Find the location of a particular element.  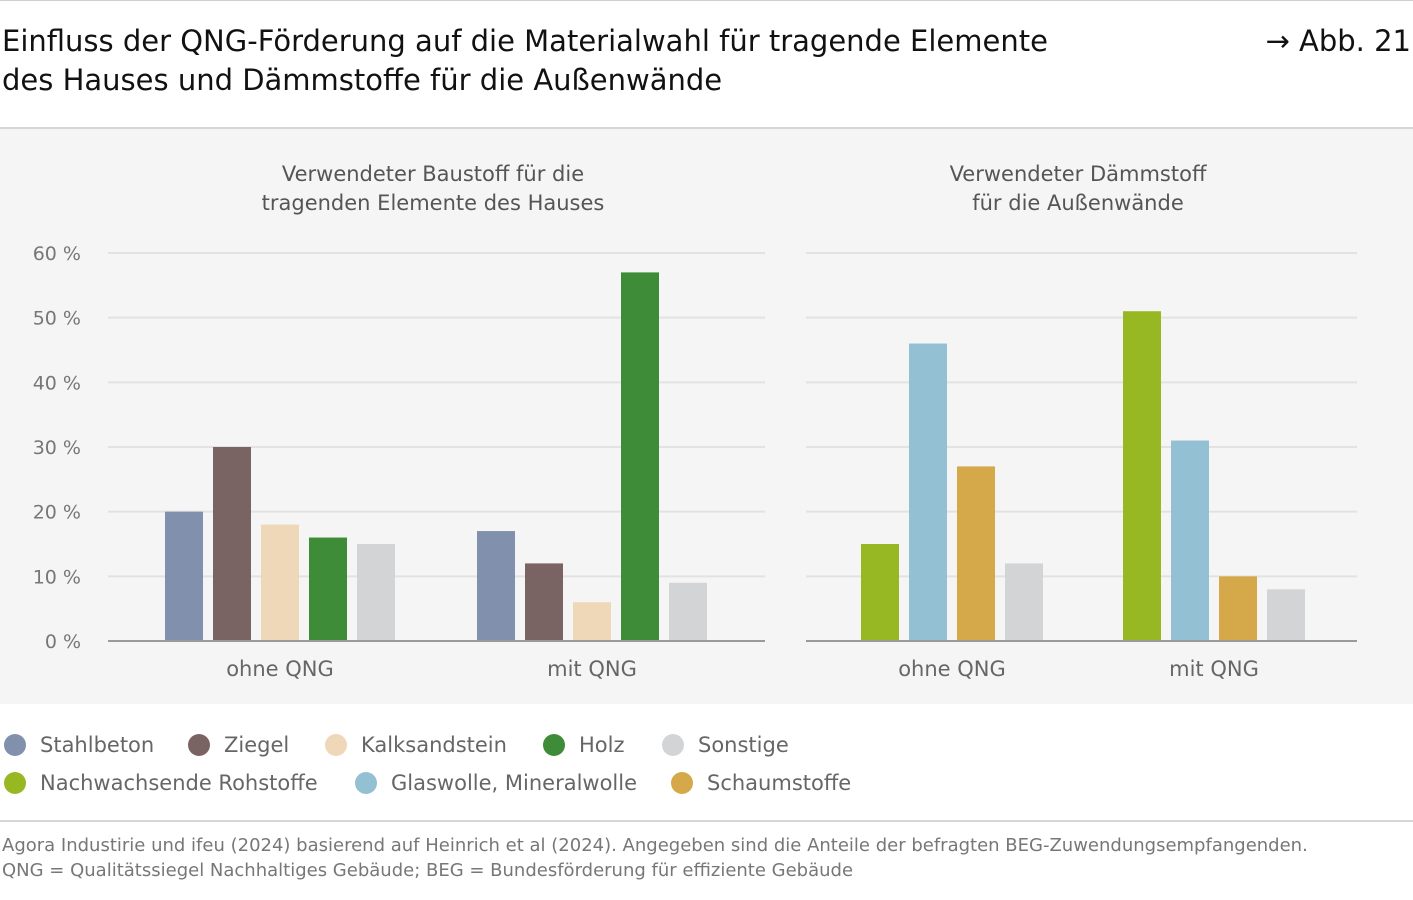

legend-item-glaswolle-mineralwolle: Glaswolle, Mineralwolle is located at coordinates (496, 783).